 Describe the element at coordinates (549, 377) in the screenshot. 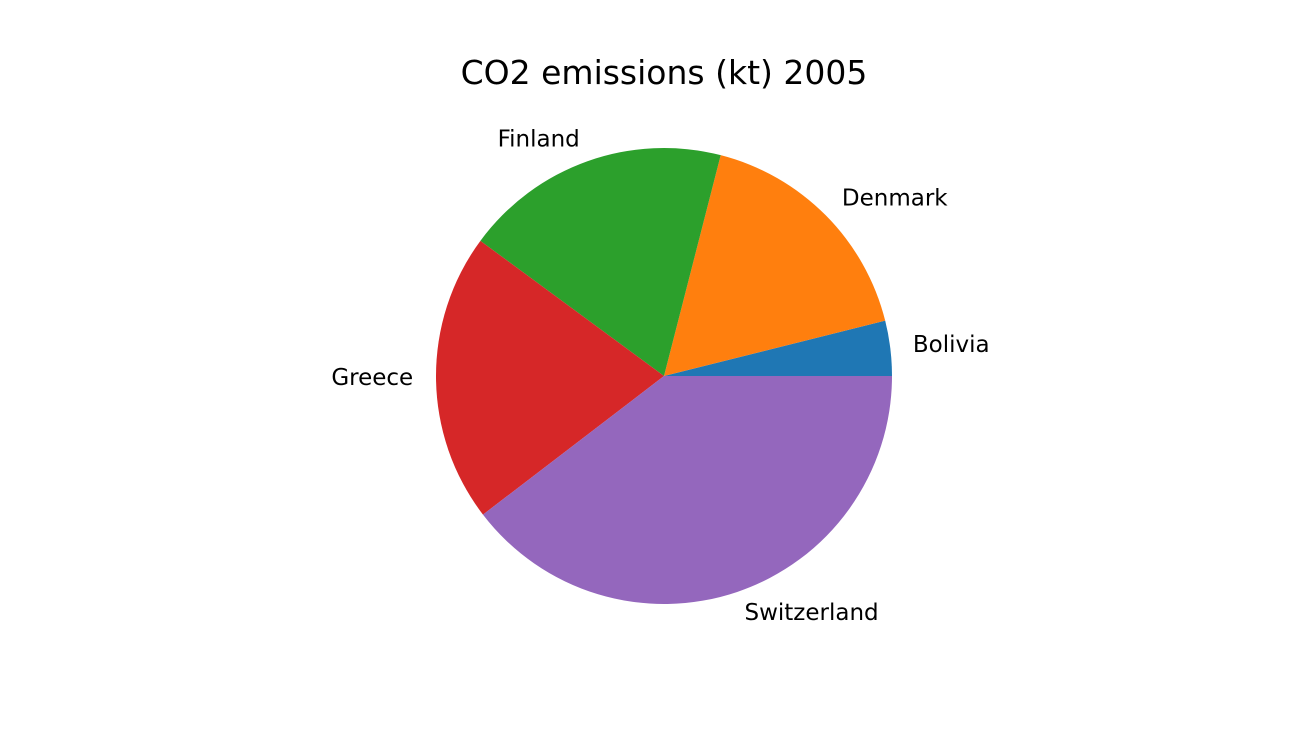

I see `pie-slice-greece` at that location.